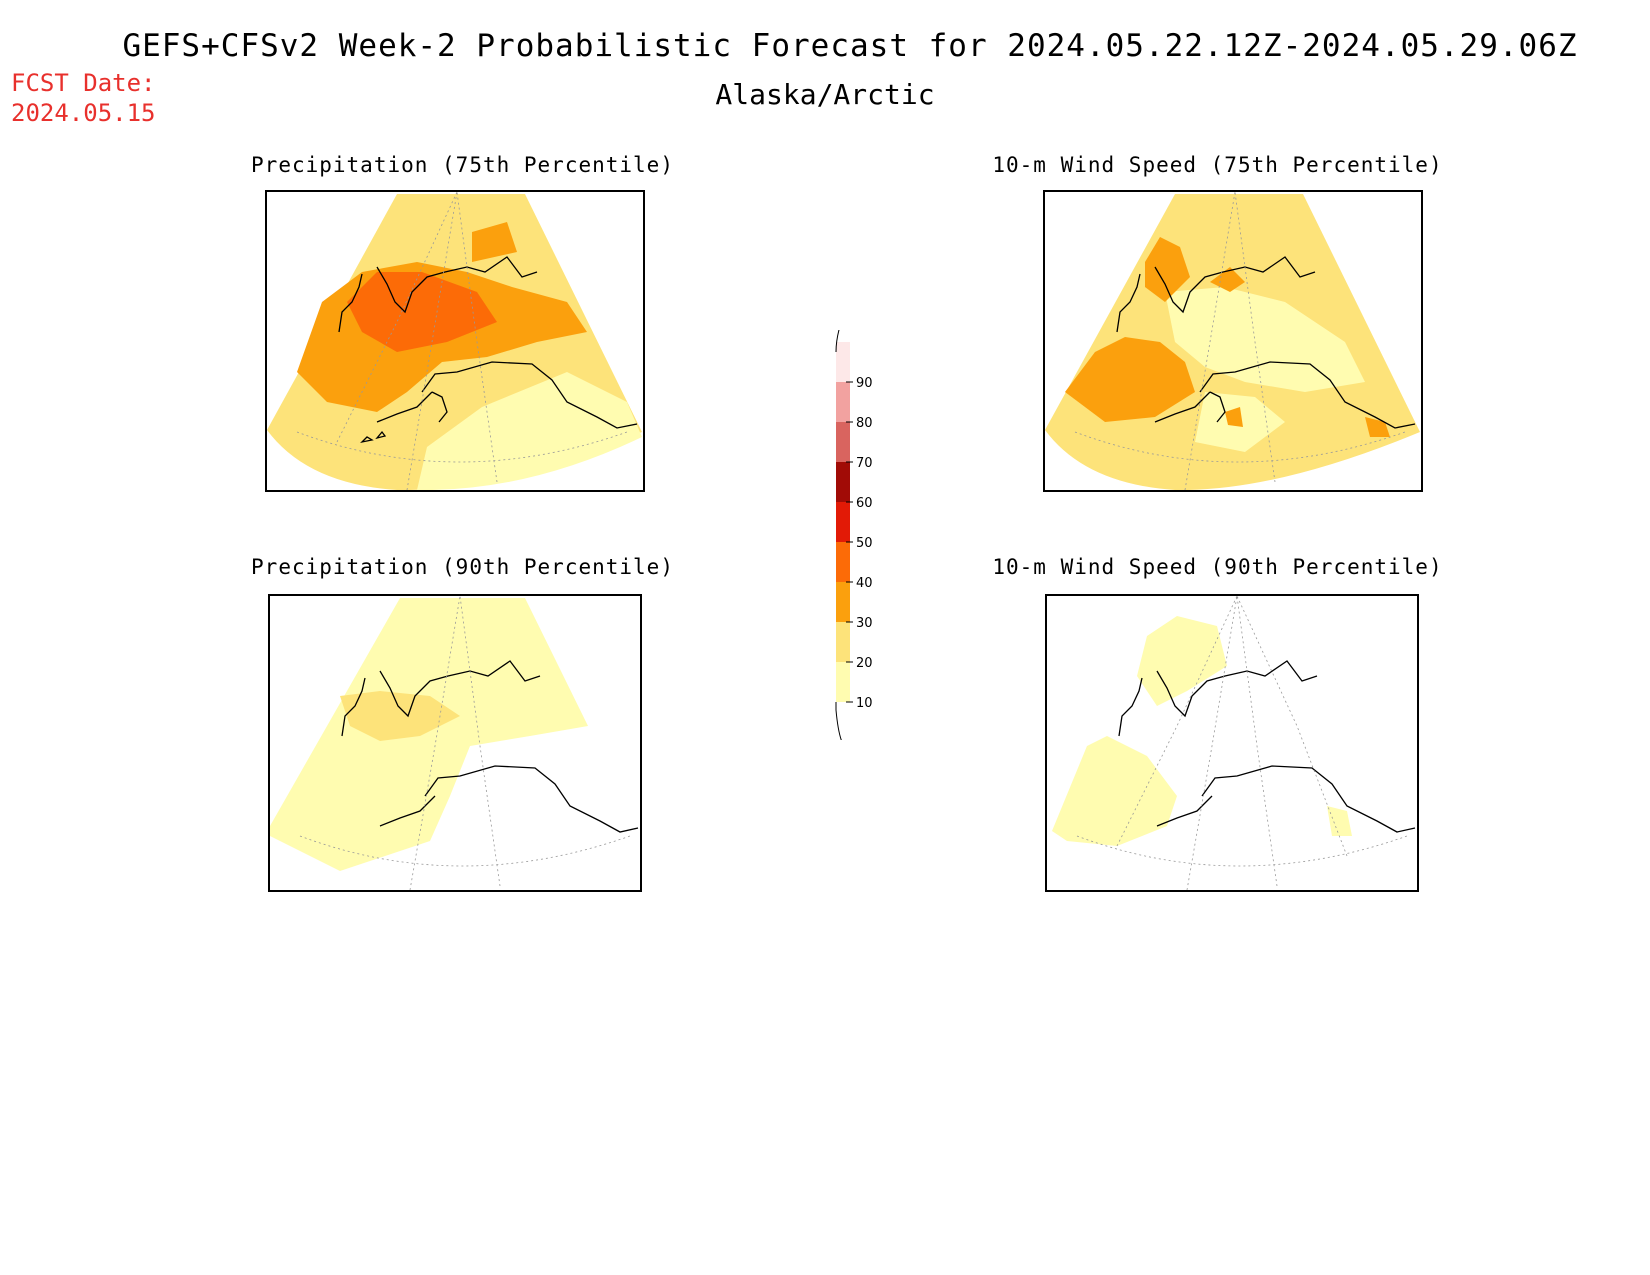 The height and width of the screenshot is (1275, 1650). What do you see at coordinates (864, 583) in the screenshot?
I see `colorbar-tick-label: 40` at bounding box center [864, 583].